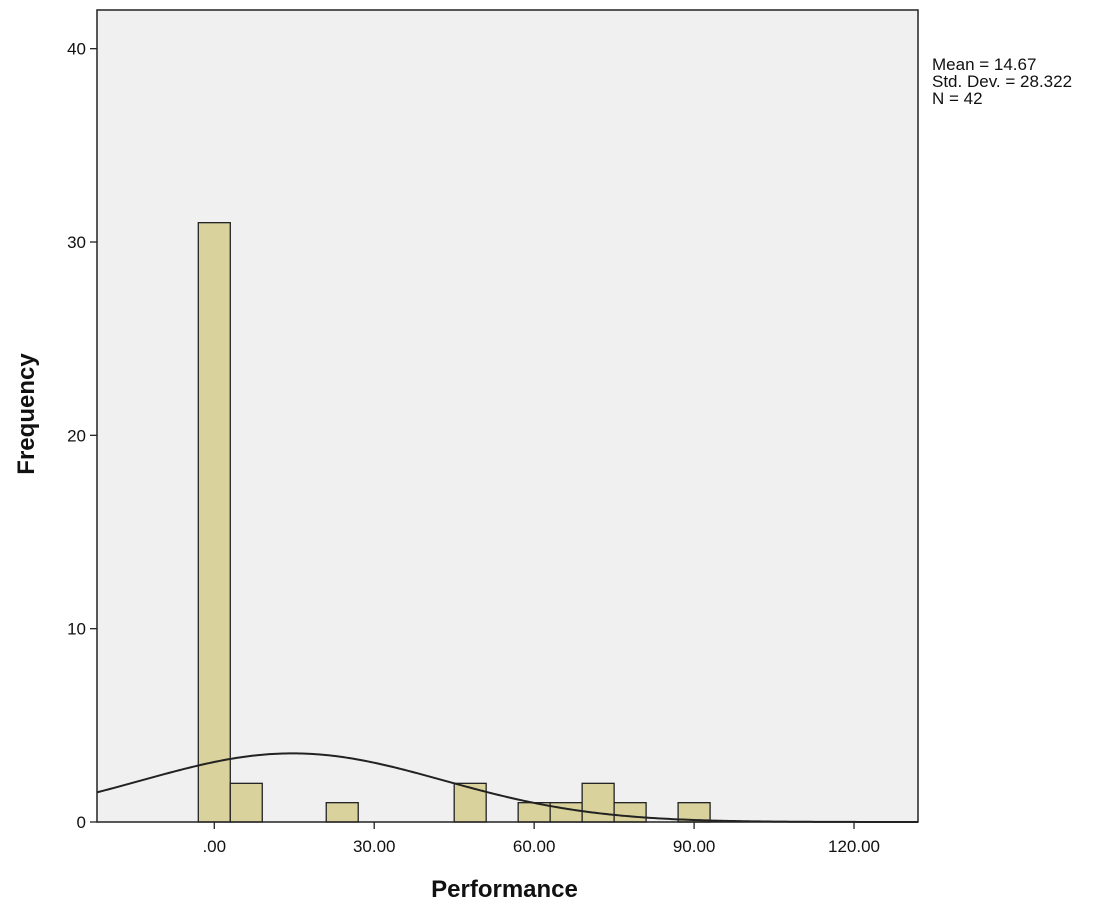 The image size is (1115, 909). Describe the element at coordinates (76, 49) in the screenshot. I see `y-tick-label: 40` at that location.